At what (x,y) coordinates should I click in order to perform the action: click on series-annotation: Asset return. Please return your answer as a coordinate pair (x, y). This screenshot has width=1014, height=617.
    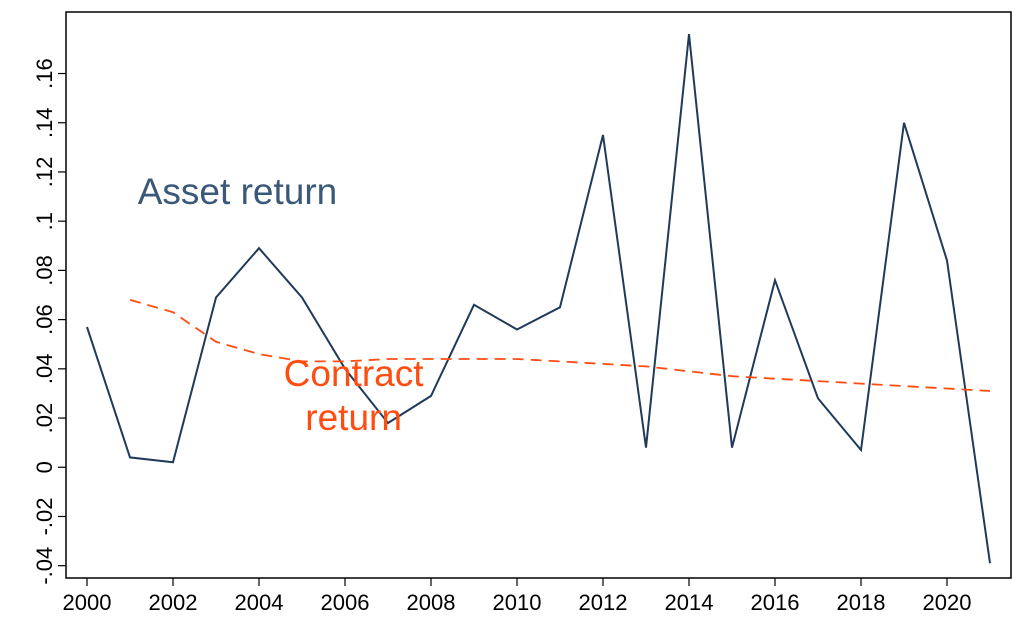
    Looking at the image, I should click on (237, 191).